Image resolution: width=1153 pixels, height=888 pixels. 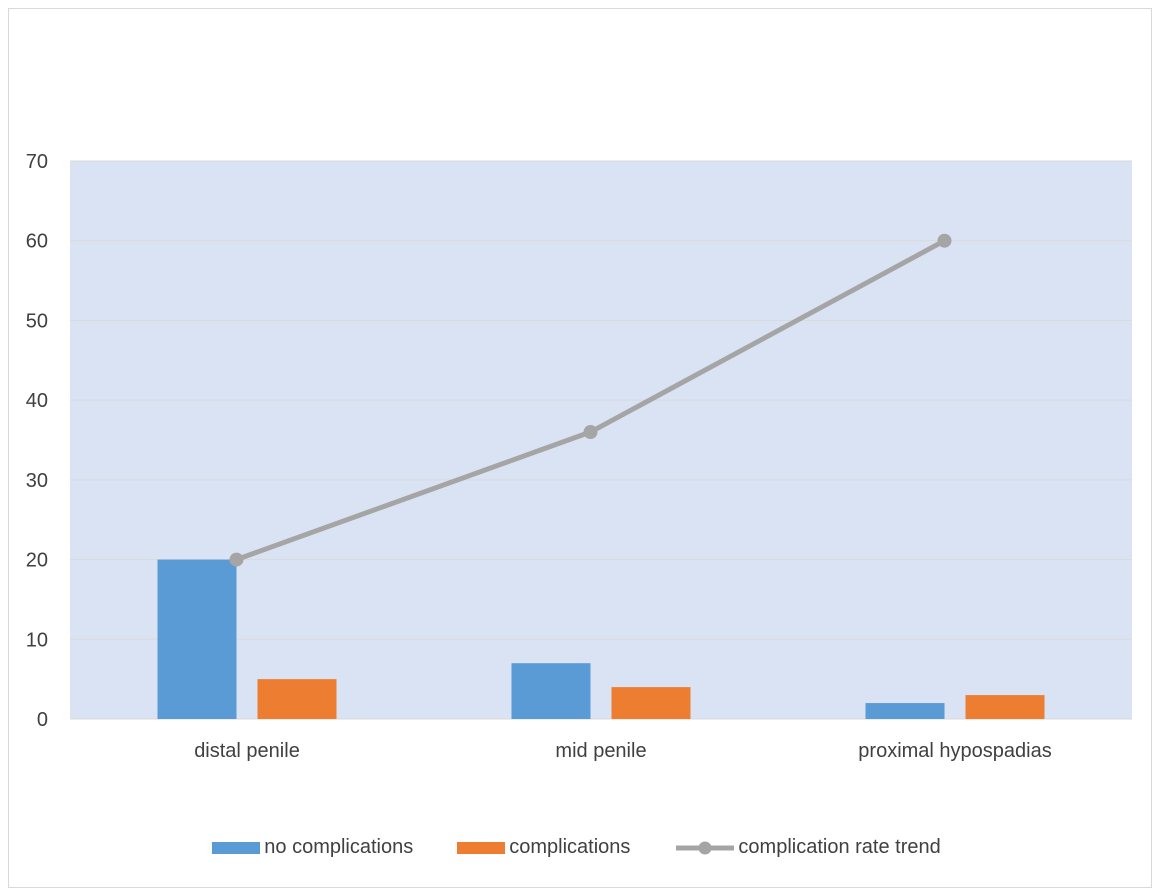 What do you see at coordinates (37, 561) in the screenshot?
I see `y-tick-label: 20` at bounding box center [37, 561].